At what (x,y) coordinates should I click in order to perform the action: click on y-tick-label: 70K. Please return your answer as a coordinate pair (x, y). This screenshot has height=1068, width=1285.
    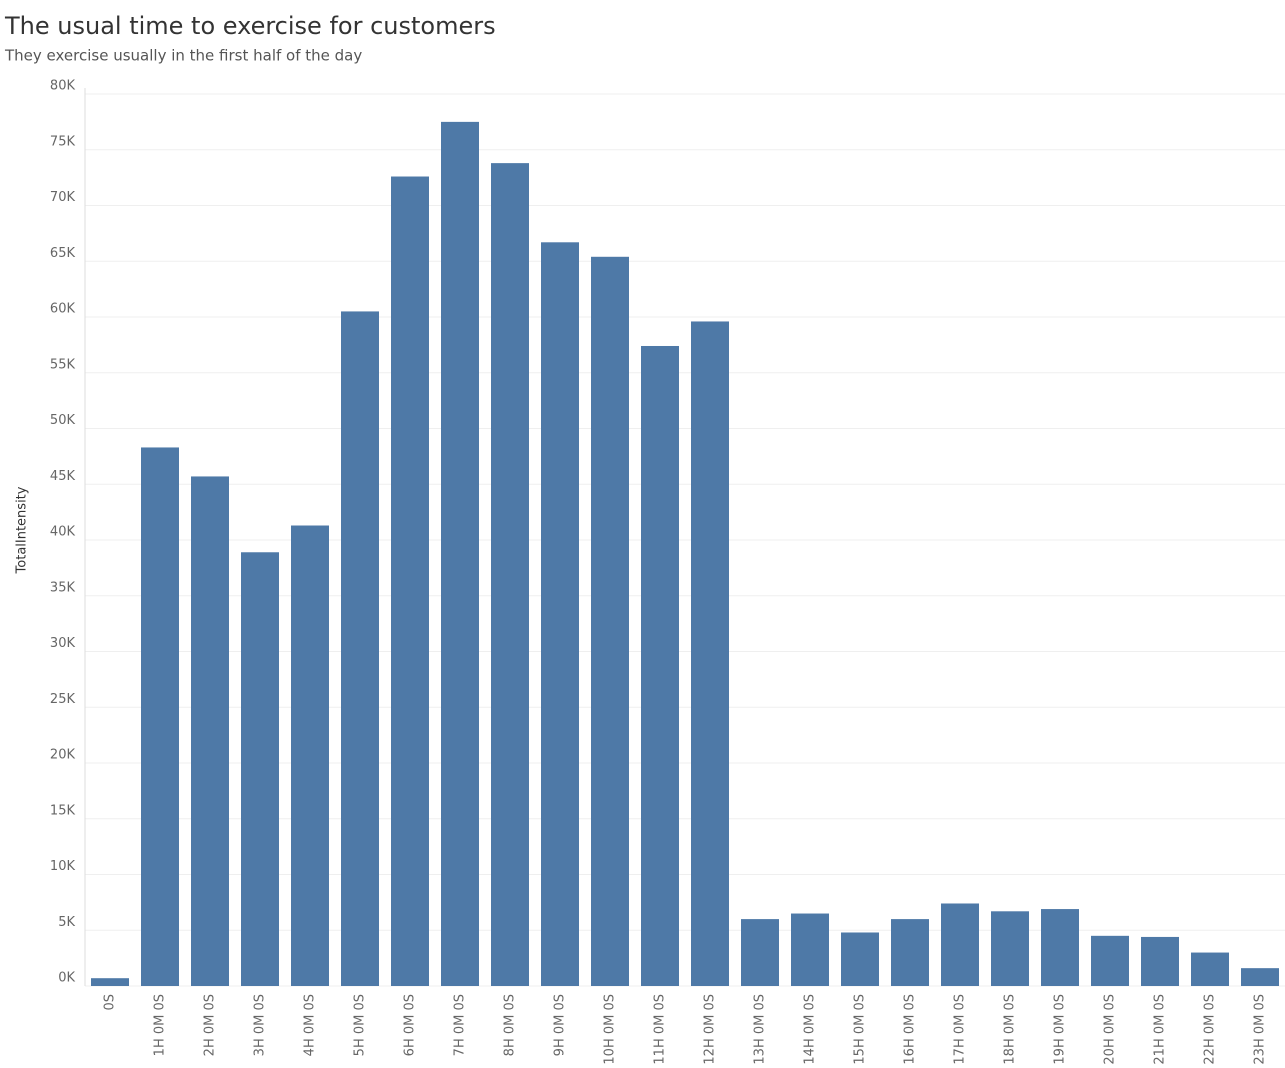
    Looking at the image, I should click on (63, 197).